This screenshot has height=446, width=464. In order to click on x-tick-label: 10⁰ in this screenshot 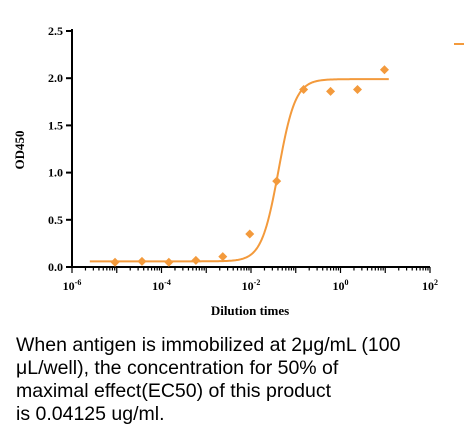, I will do `click(341, 285)`.